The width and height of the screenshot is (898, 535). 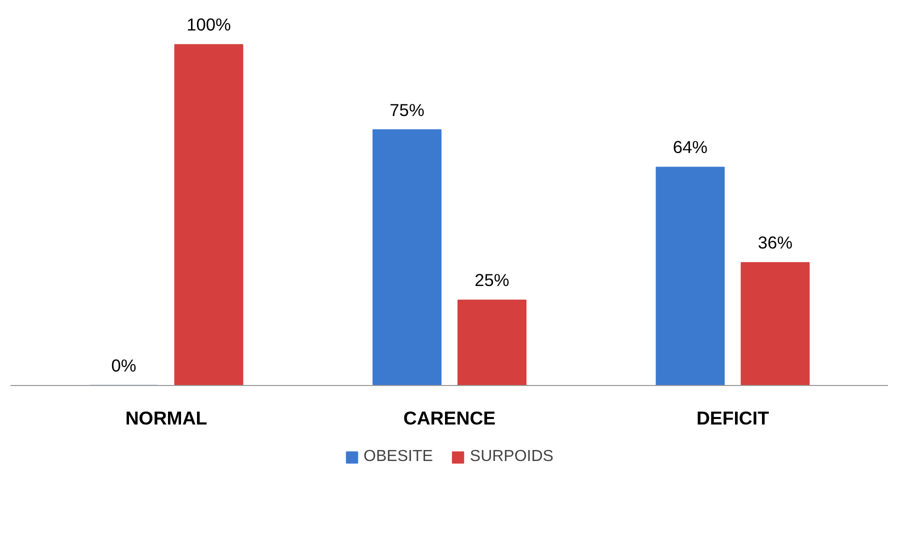 What do you see at coordinates (449, 417) in the screenshot?
I see `x-tick-label: CARENCE` at bounding box center [449, 417].